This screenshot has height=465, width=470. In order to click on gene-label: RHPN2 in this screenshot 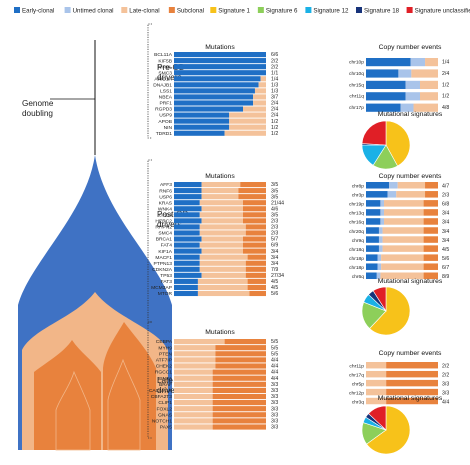, I will do `click(163, 228)`.